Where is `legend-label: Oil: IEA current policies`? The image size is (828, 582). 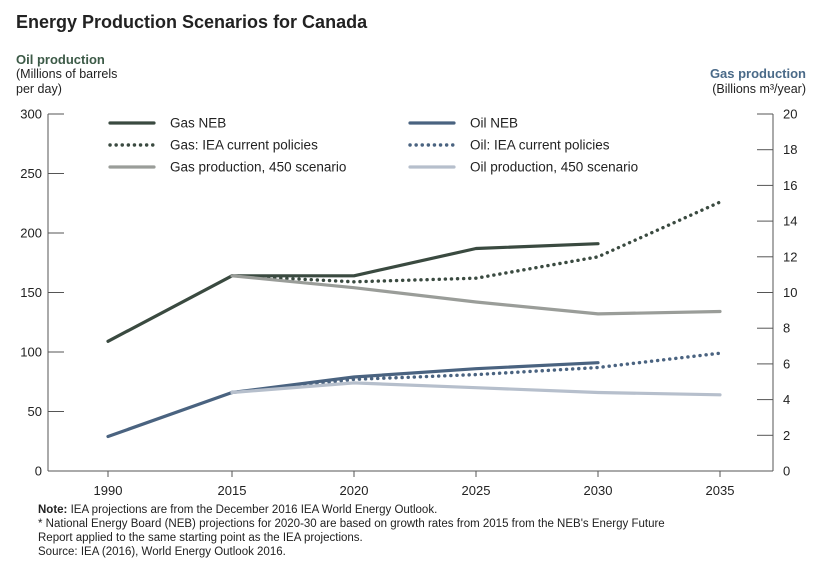 legend-label: Oil: IEA current policies is located at coordinates (540, 145).